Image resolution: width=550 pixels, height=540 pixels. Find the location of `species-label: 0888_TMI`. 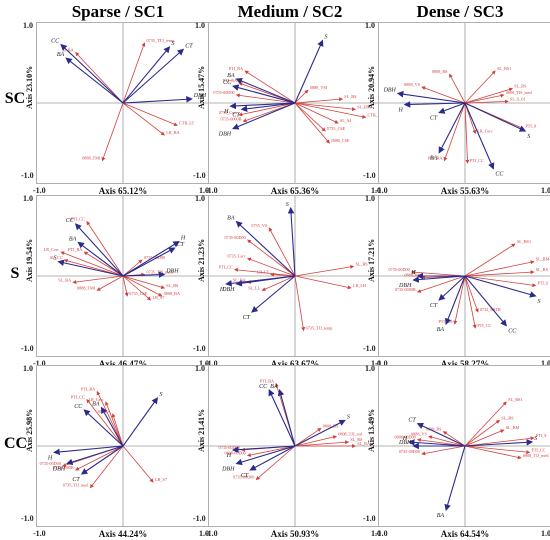

species-label: 0888_TMI is located at coordinates (86, 287).